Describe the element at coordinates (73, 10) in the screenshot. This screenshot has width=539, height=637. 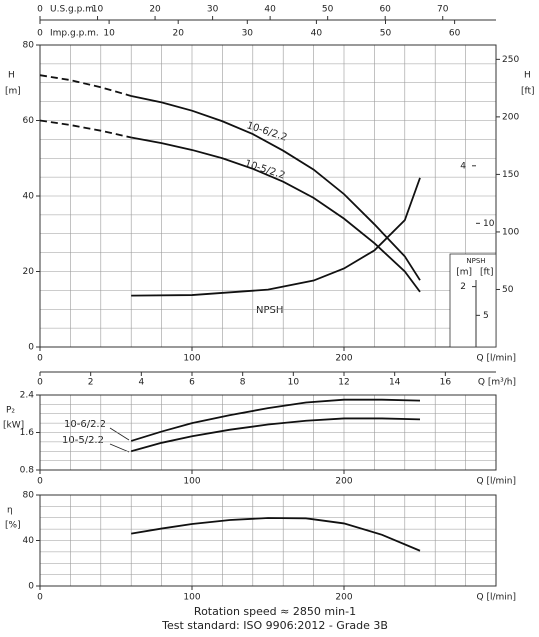
I see `top-axis-label: U.S.g.p.m.` at that location.